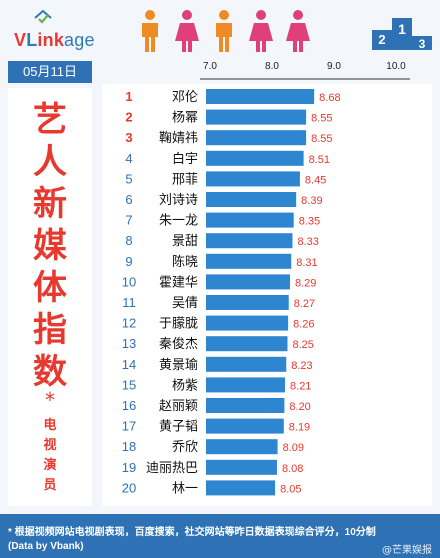 The height and width of the screenshot is (558, 440). I want to click on logo-wordmark: VLinkage, so click(54, 40).